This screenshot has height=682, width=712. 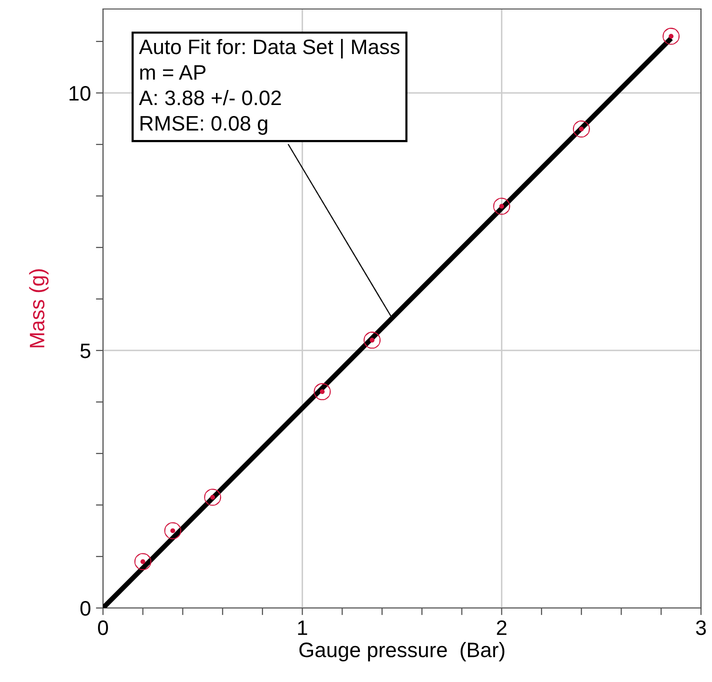 What do you see at coordinates (401, 652) in the screenshot?
I see `x-axis-title: Gauge pressure (Bar)` at bounding box center [401, 652].